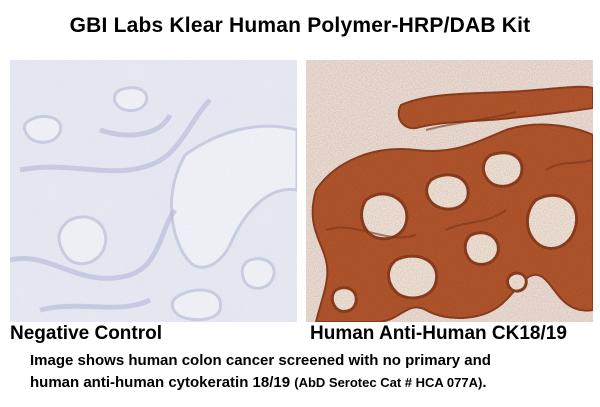 Image resolution: width=600 pixels, height=407 pixels. What do you see at coordinates (438, 333) in the screenshot?
I see `ck18-19-label: Human Anti-Human CK18/19` at bounding box center [438, 333].